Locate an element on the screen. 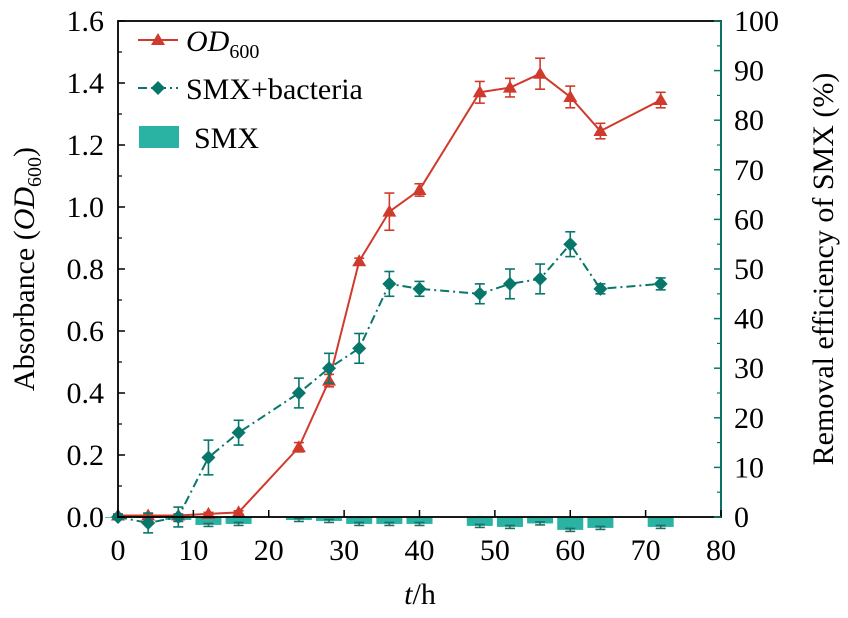 Image resolution: width=848 pixels, height=618 pixels. y-right-tick-label: 60 is located at coordinates (749, 219).